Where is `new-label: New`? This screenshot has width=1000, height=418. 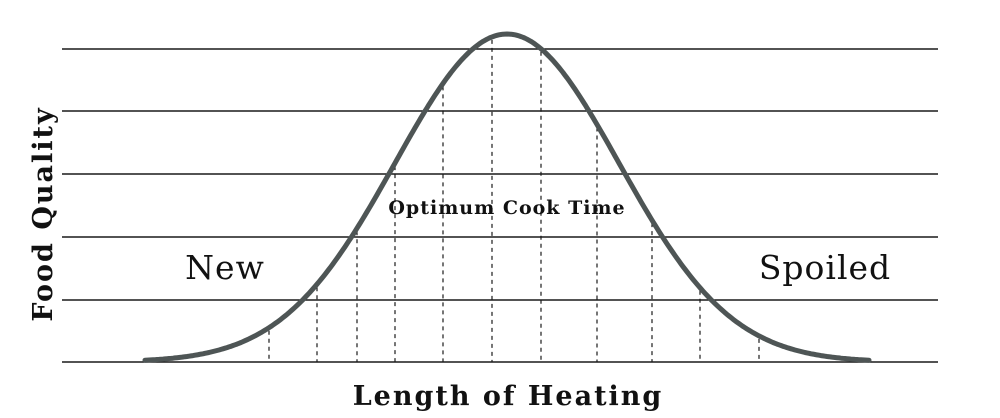
new-label: New is located at coordinates (225, 267).